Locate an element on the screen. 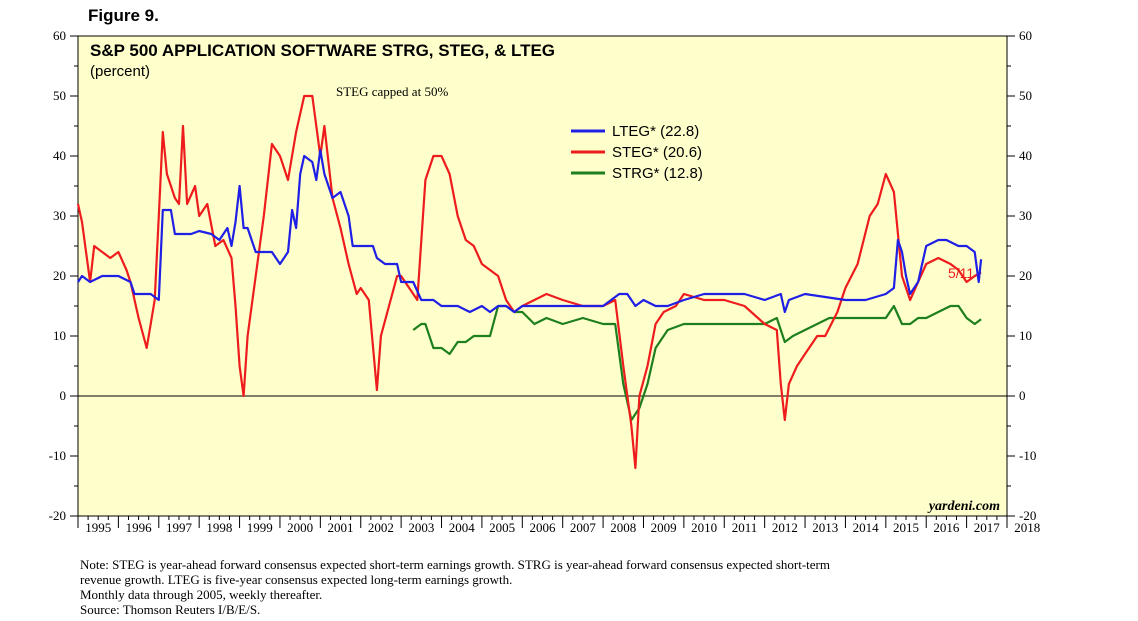 This screenshot has width=1138, height=621. y-tick-label-right: 0 is located at coordinates (1022, 395).